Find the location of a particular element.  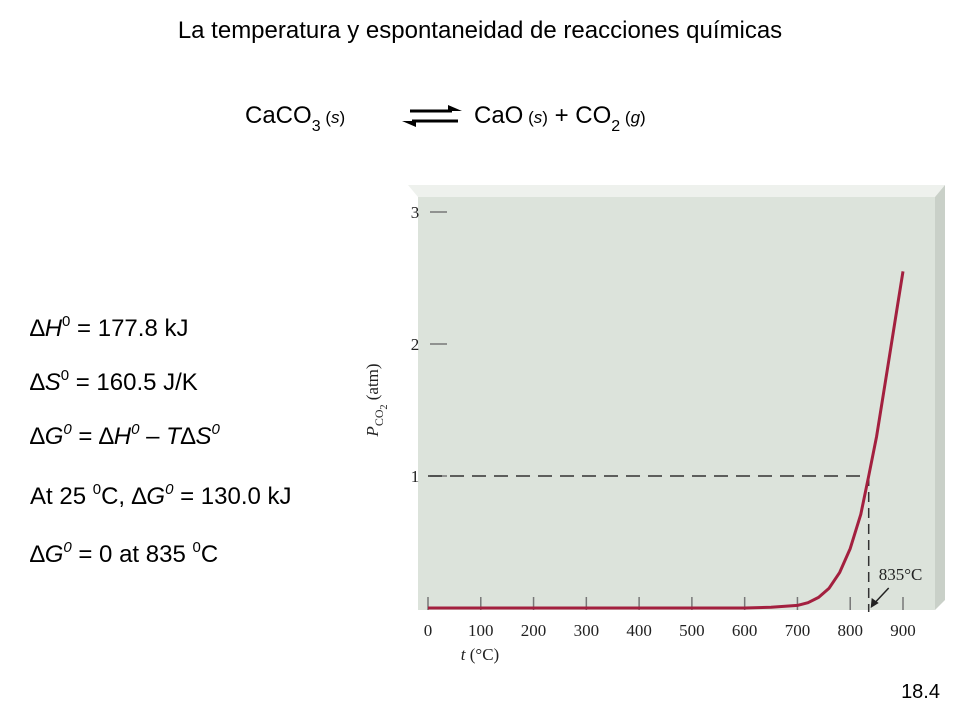

x-axis-label: t (°C) is located at coordinates (480, 654).